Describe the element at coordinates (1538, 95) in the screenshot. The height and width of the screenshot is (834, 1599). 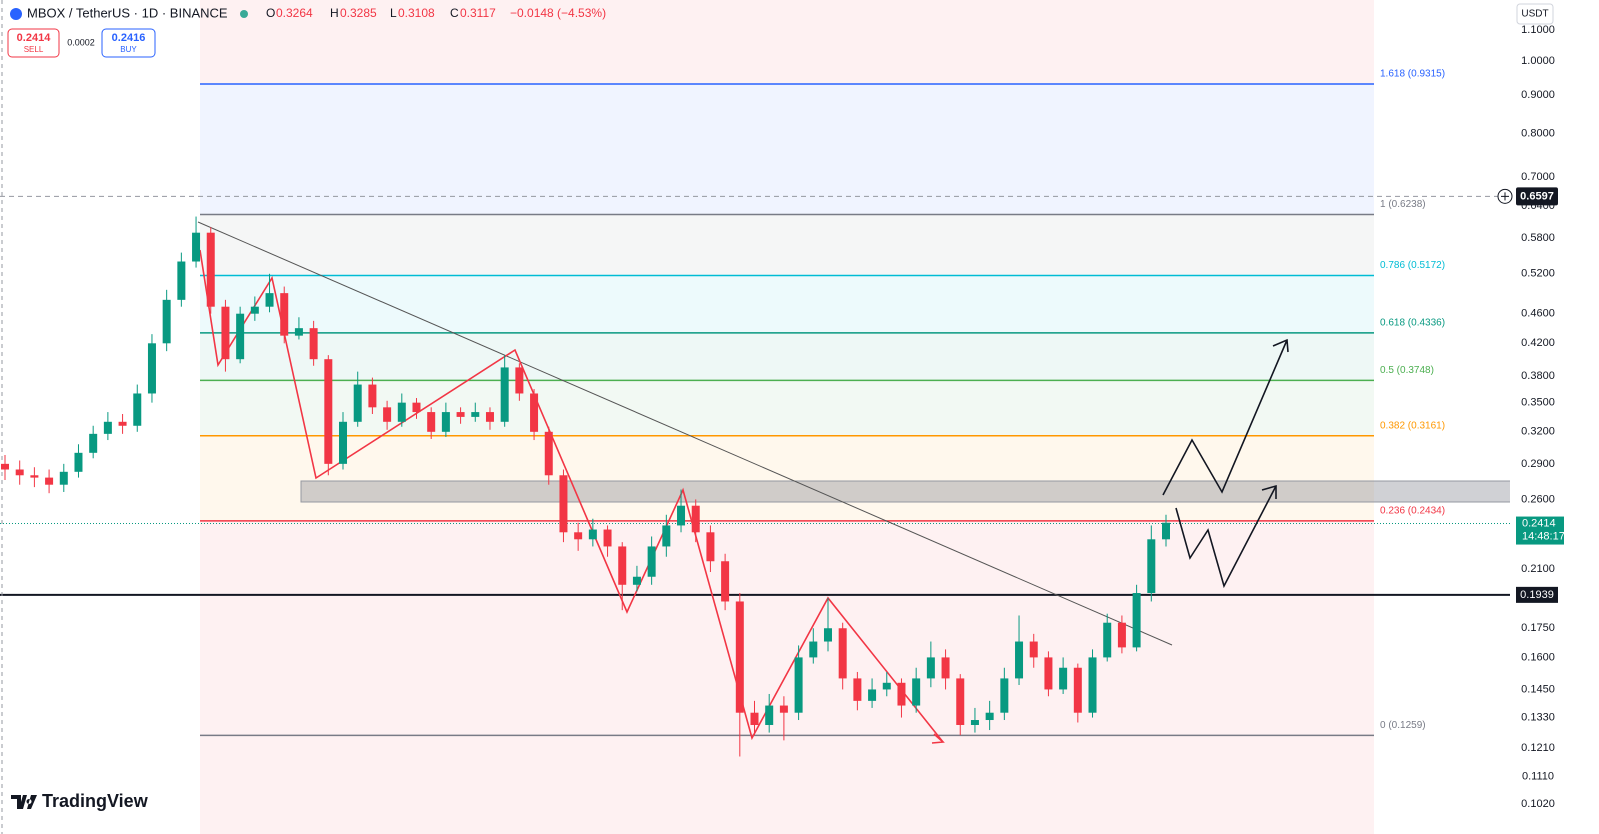
I see `y-tick-label: 0.9000` at that location.